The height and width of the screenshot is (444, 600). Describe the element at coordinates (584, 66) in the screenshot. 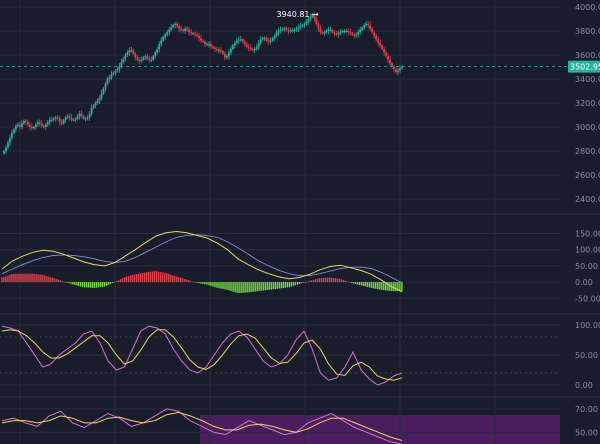

I see `current-price-tag` at that location.